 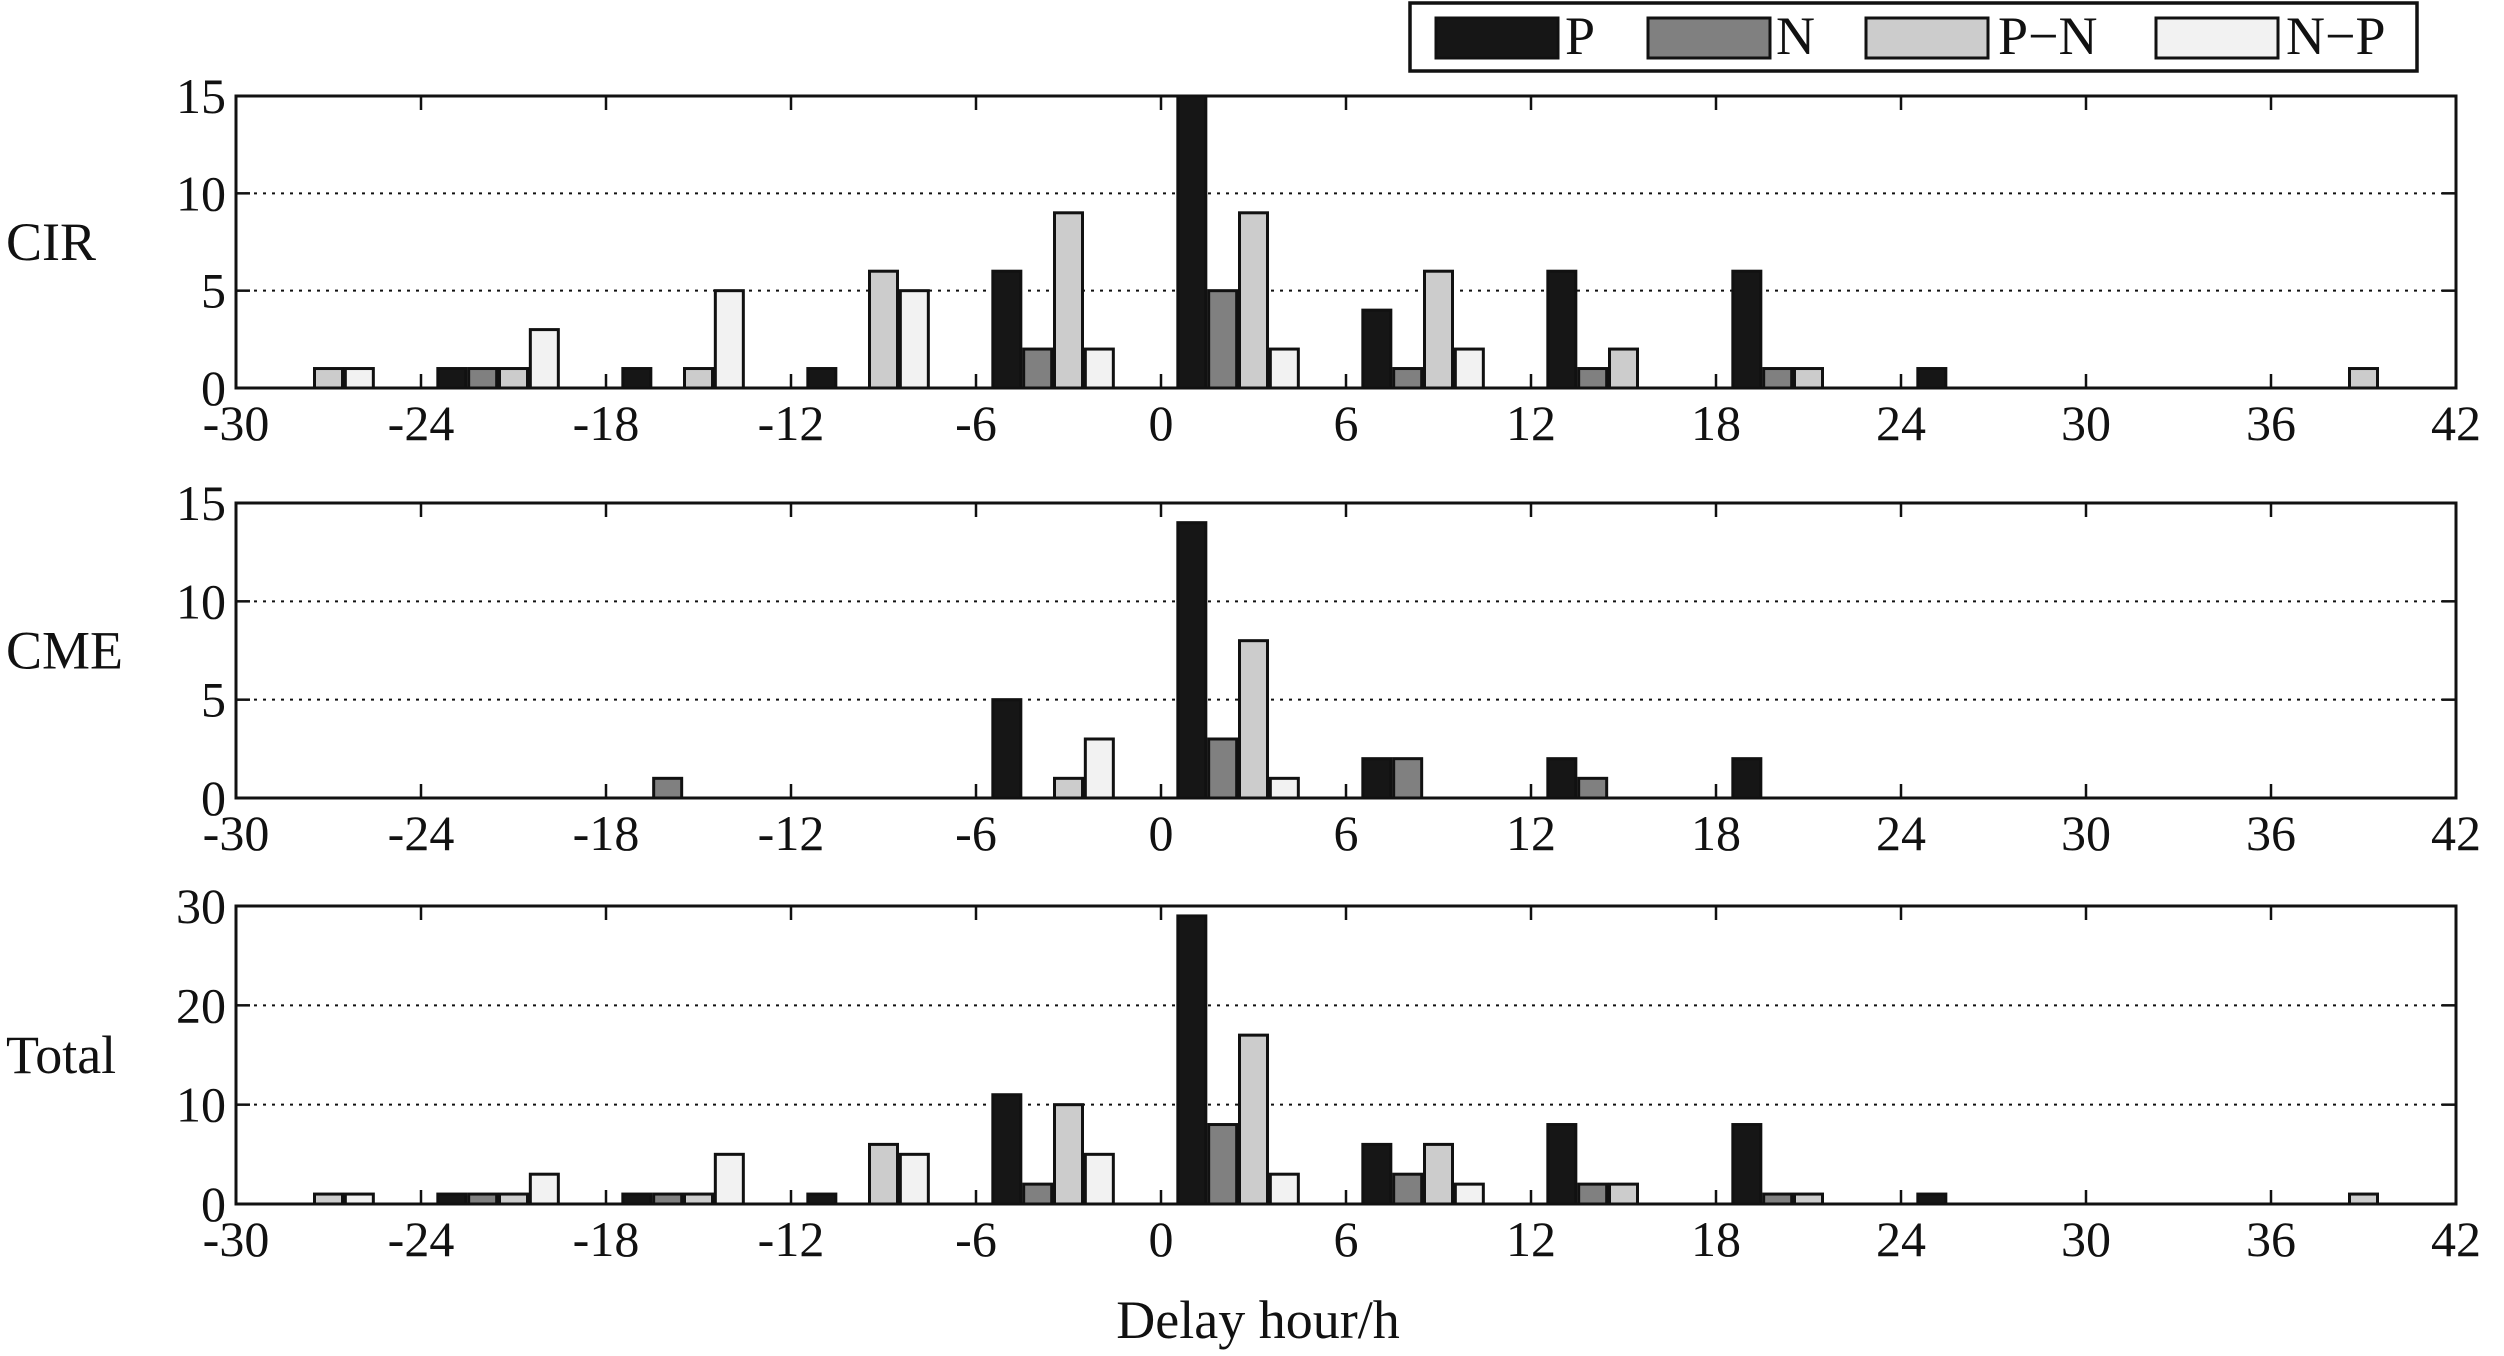 I want to click on legend-label-1: N, so click(x=1795, y=36).